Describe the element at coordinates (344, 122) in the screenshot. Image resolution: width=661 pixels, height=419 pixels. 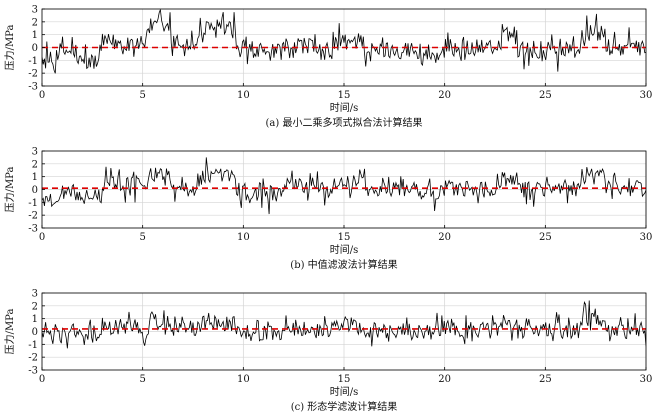
I see `panel-caption: (a) 最小二乘多项式拟合法计算结果` at that location.